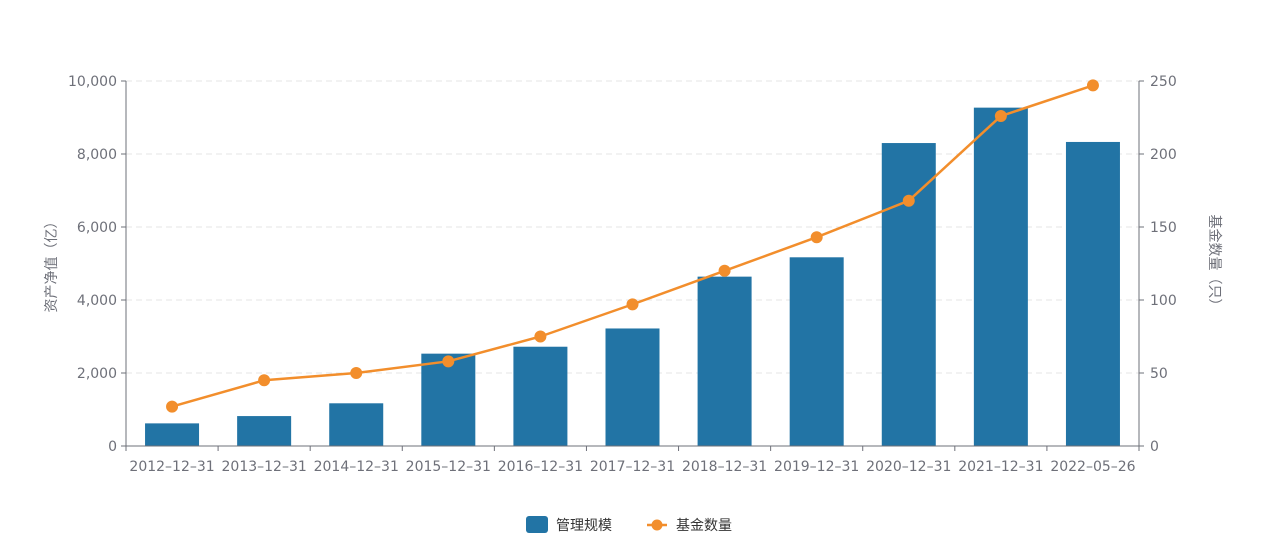 This screenshot has height=541, width=1266. Describe the element at coordinates (1163, 301) in the screenshot. I see `y-right-tick-label: 100` at that location.